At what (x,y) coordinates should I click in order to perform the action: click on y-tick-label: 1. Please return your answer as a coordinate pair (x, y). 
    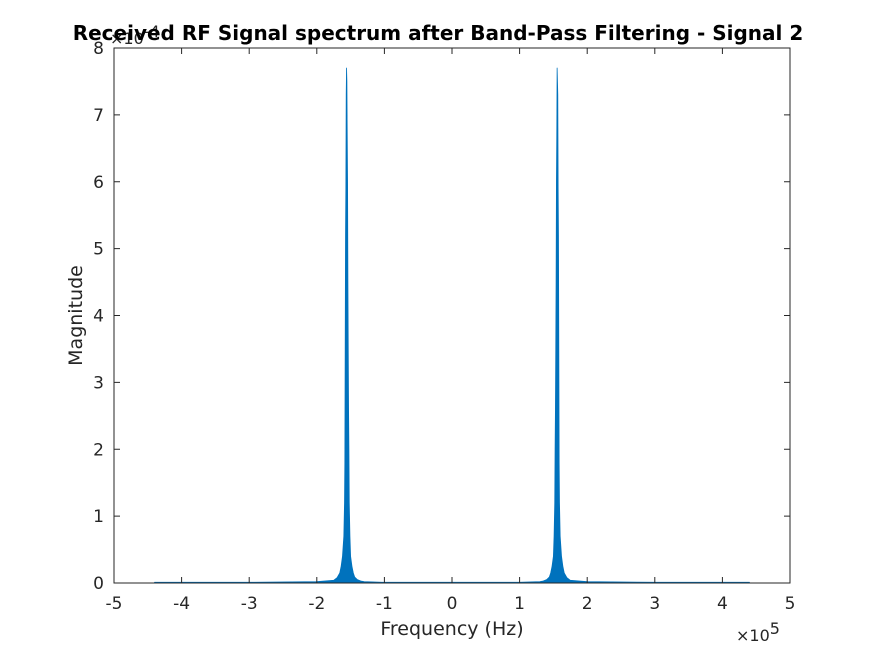
    Looking at the image, I should click on (98, 517).